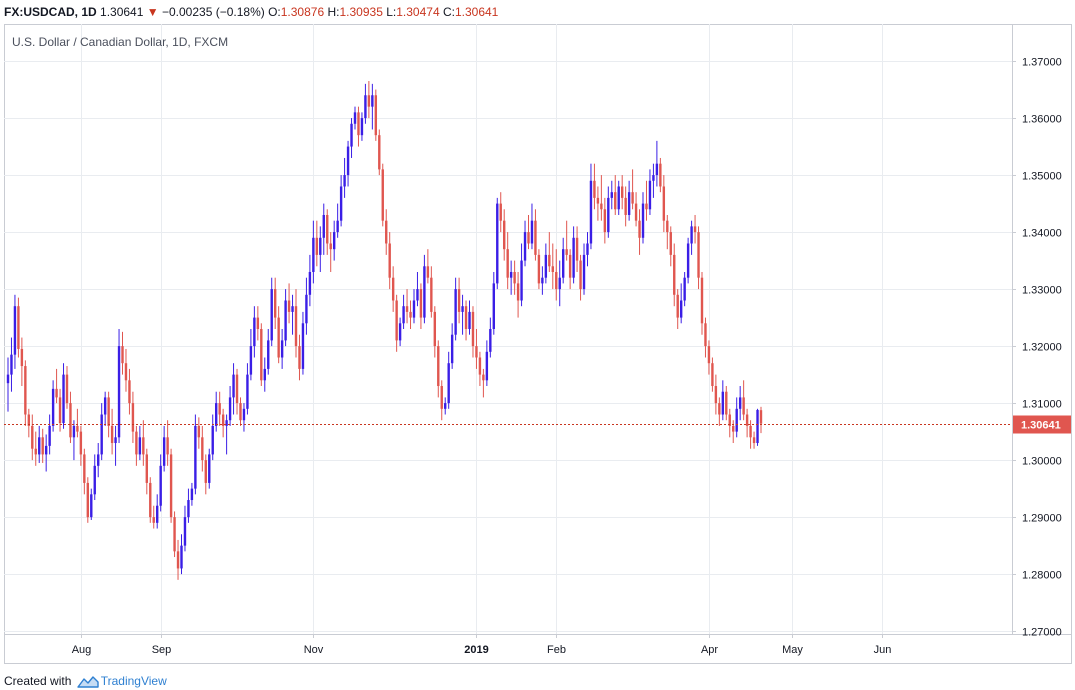 The width and height of the screenshot is (1075, 690). What do you see at coordinates (133, 681) in the screenshot?
I see `tradingview-brand: TradingView` at bounding box center [133, 681].